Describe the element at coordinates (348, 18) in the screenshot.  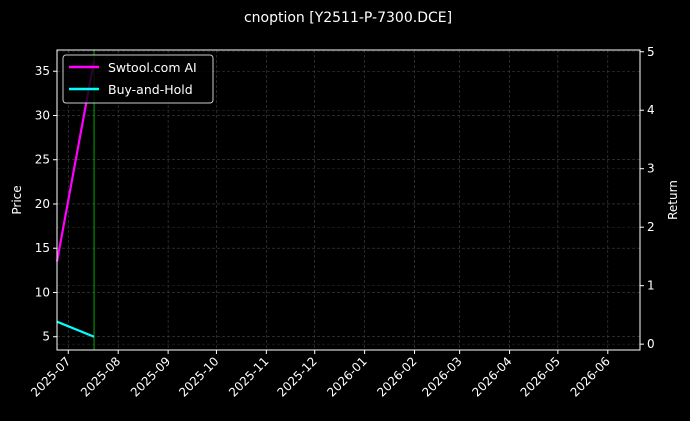
I see `chart-title: cnoption [Y2511-P-7300.DCE]` at that location.